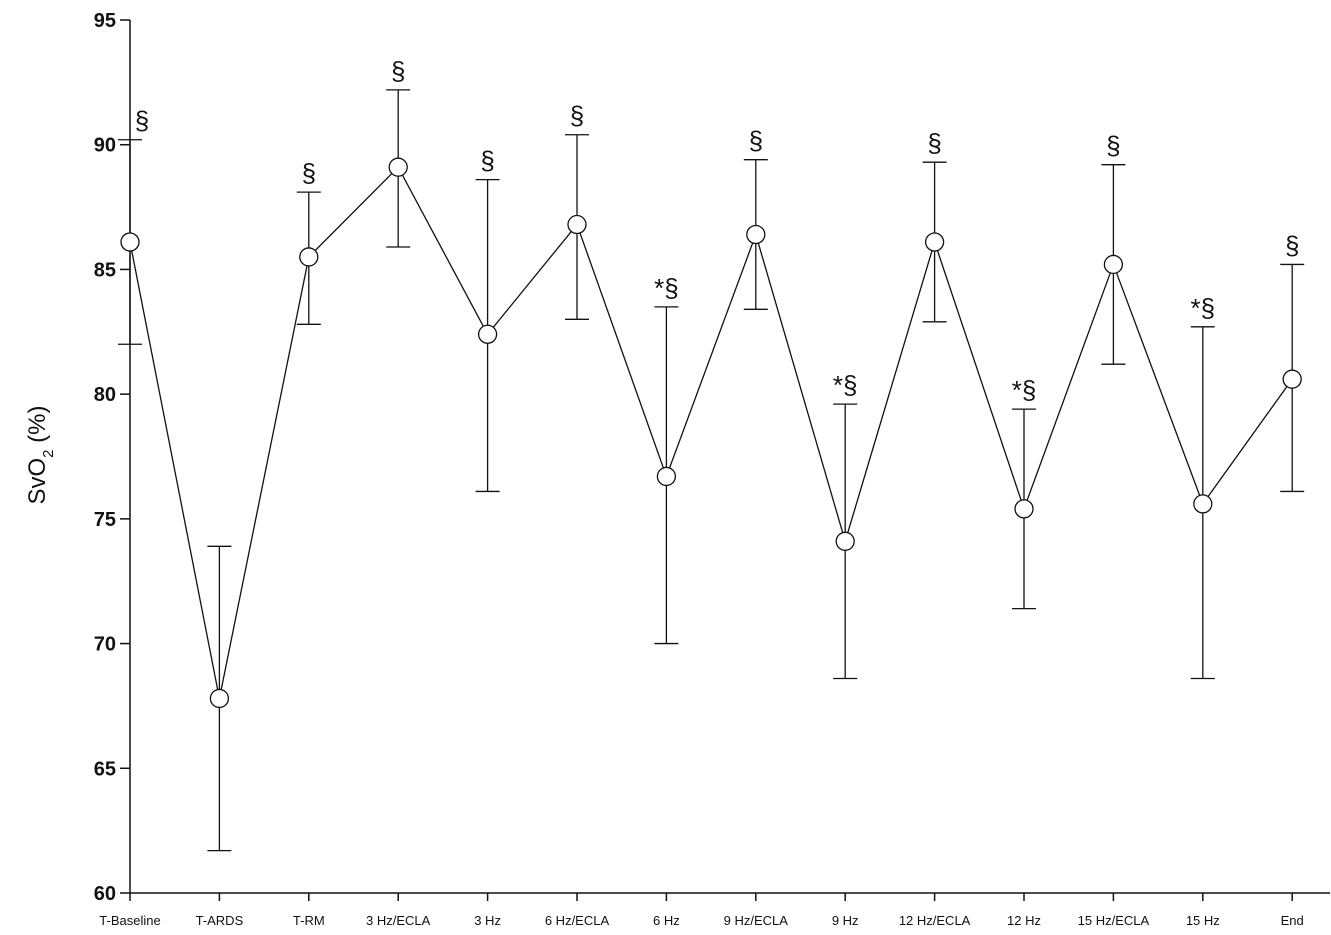 The width and height of the screenshot is (1331, 935). What do you see at coordinates (666, 920) in the screenshot?
I see `x-tick-label: 6 Hz` at bounding box center [666, 920].